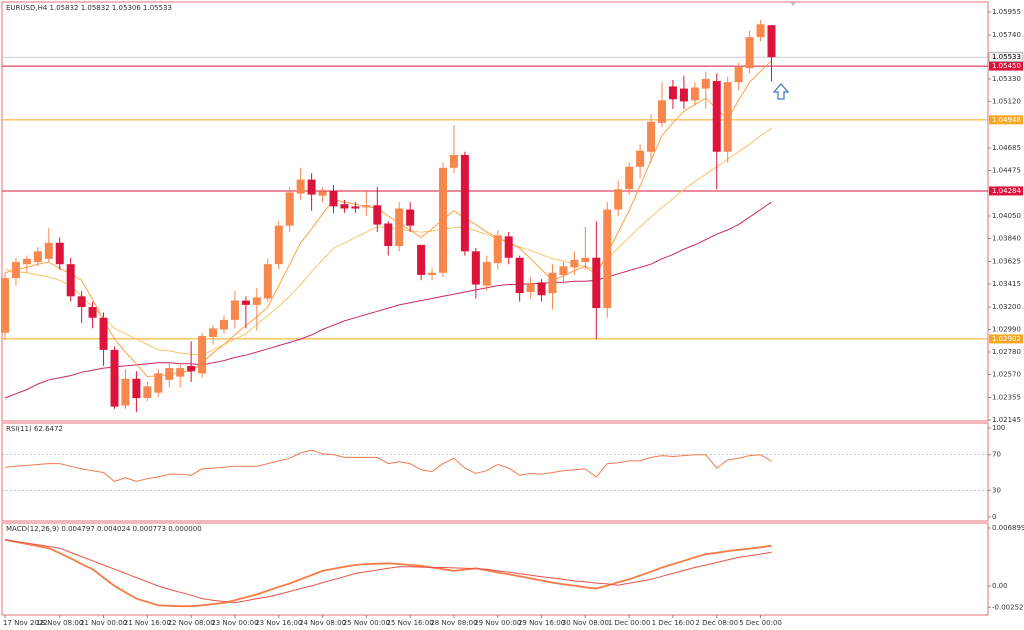  I want to click on y-tick-label: -0.002529, so click(1008, 607).